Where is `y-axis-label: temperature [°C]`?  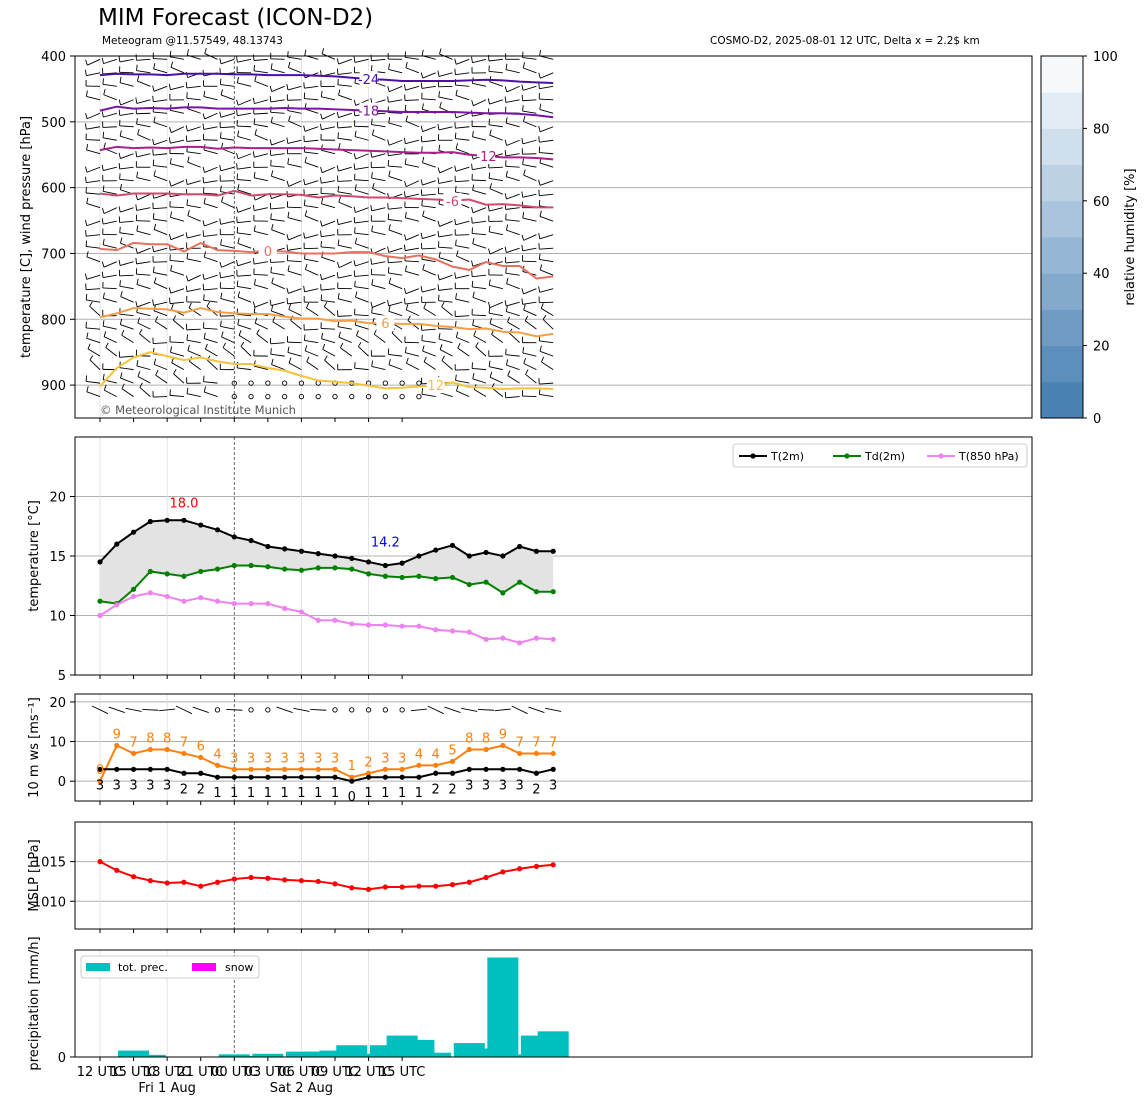
y-axis-label: temperature [°C] is located at coordinates (34, 556).